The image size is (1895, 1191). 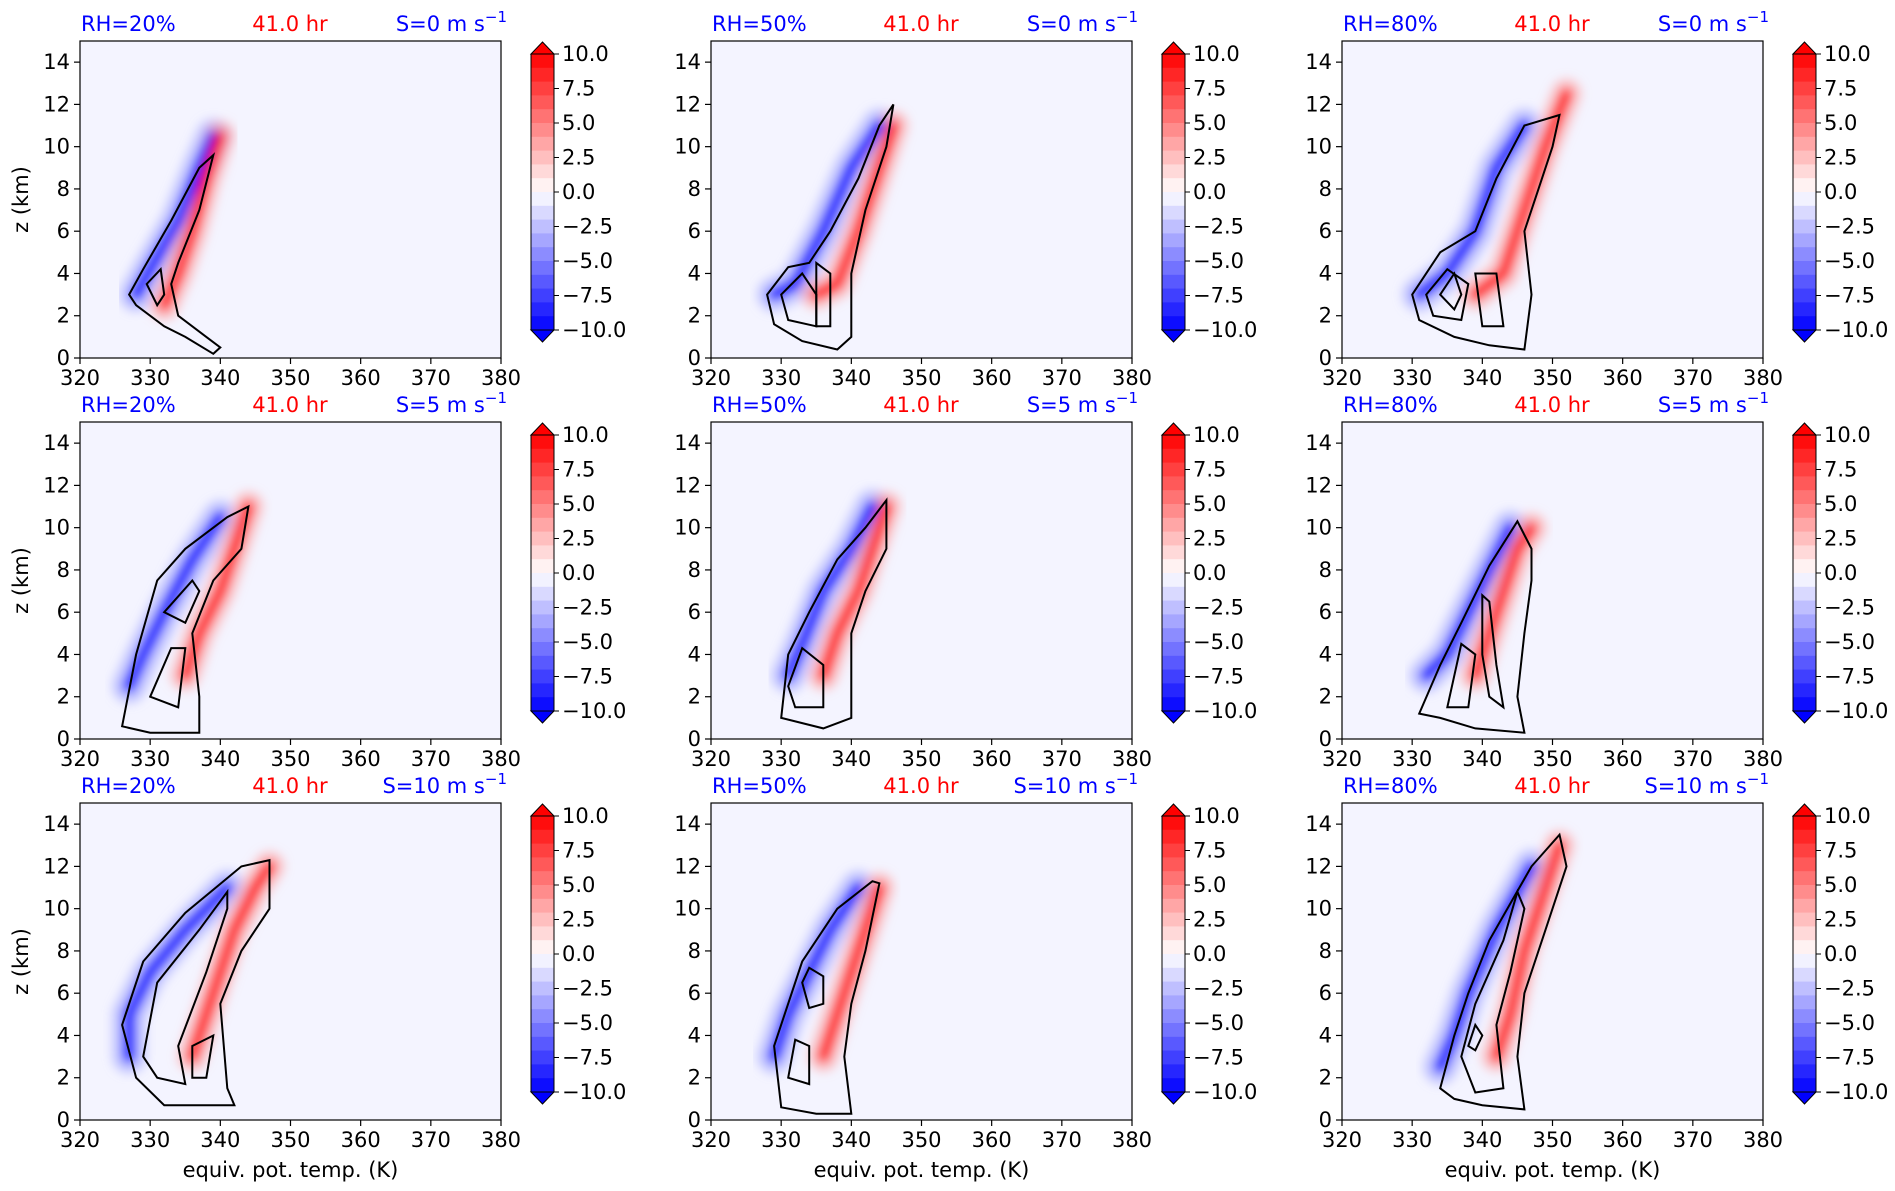 What do you see at coordinates (178, 972) in the screenshot?
I see `negative-field-core` at bounding box center [178, 972].